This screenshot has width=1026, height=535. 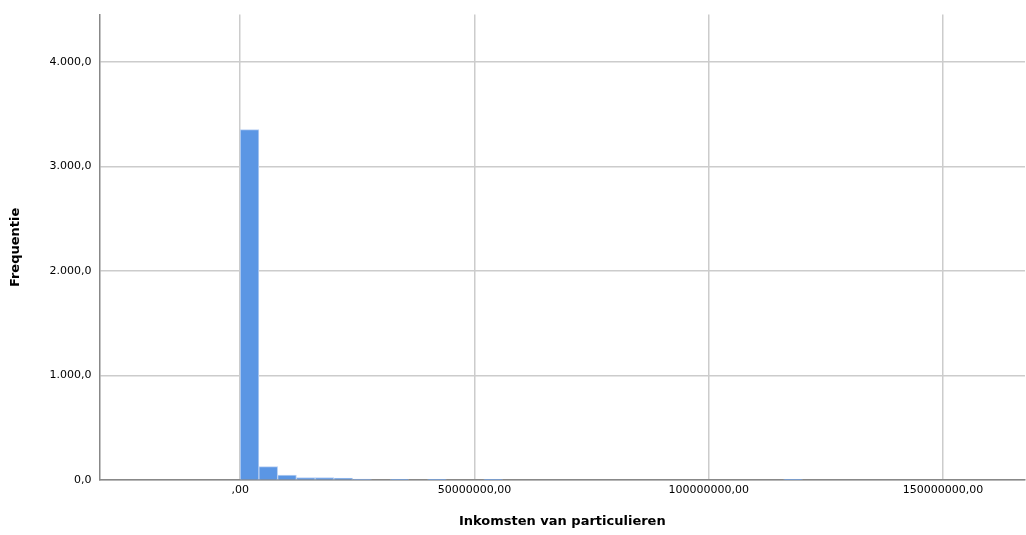 I want to click on x-tick-label: ,00, so click(x=240, y=489).